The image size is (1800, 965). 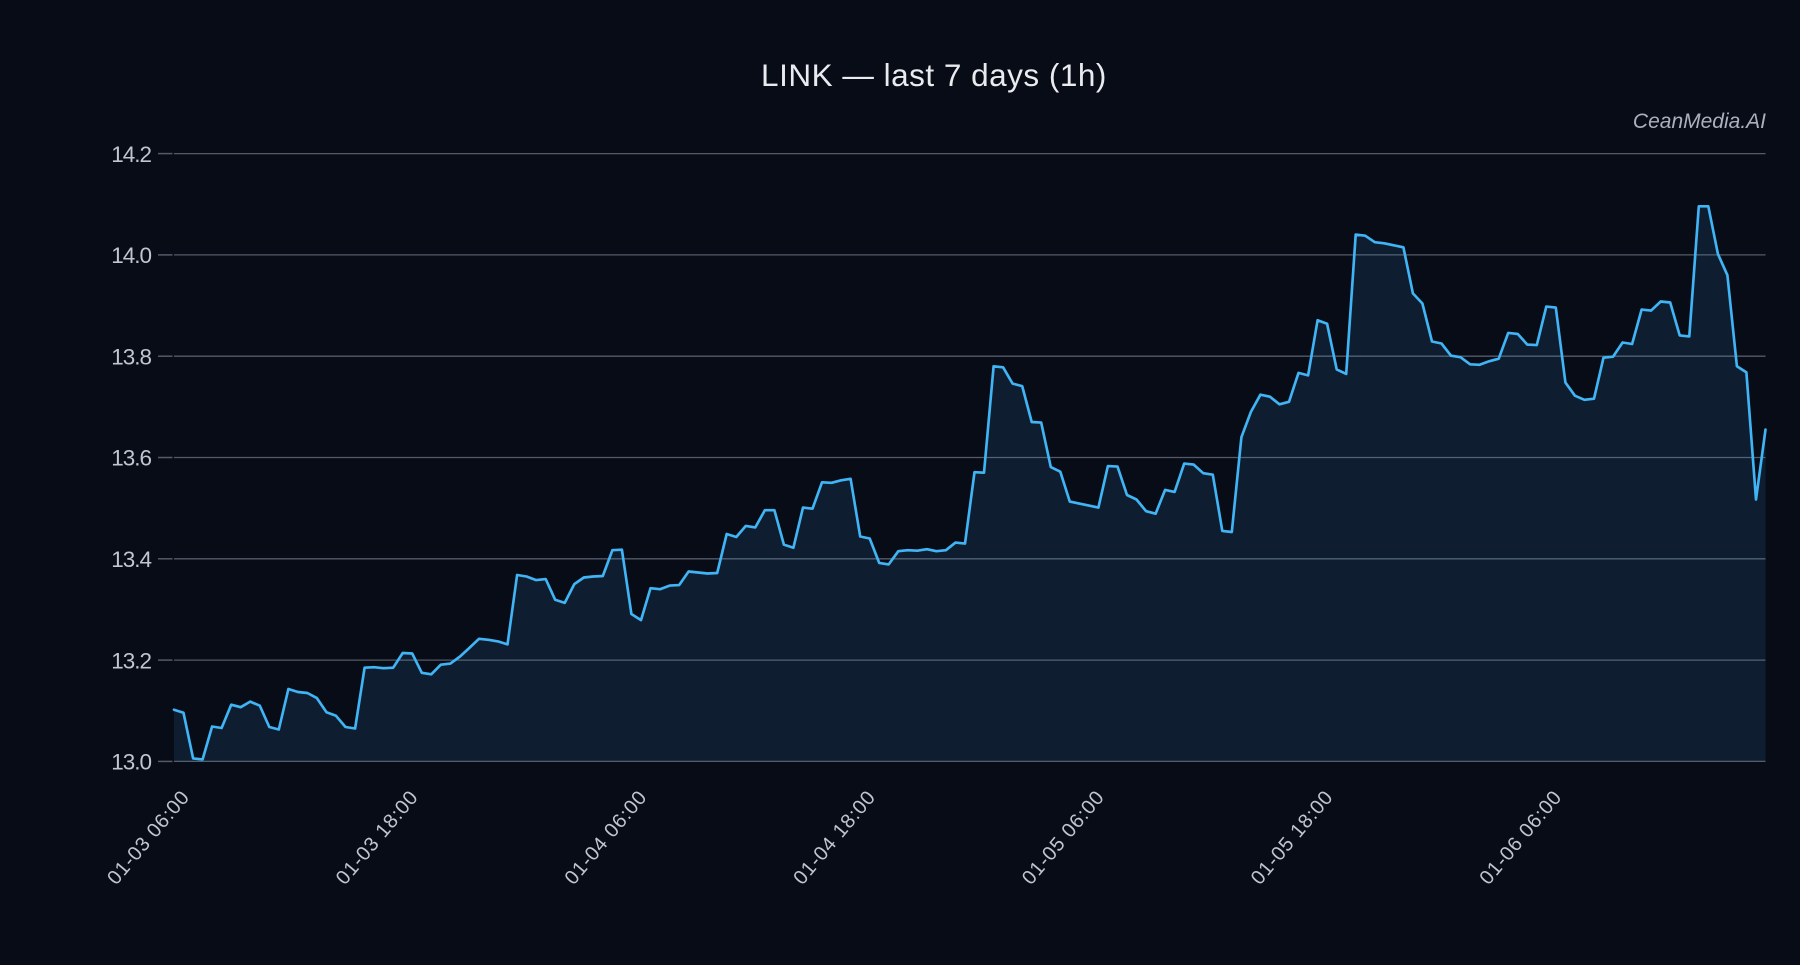 I want to click on svg-text: 14.0, so click(x=131, y=255).